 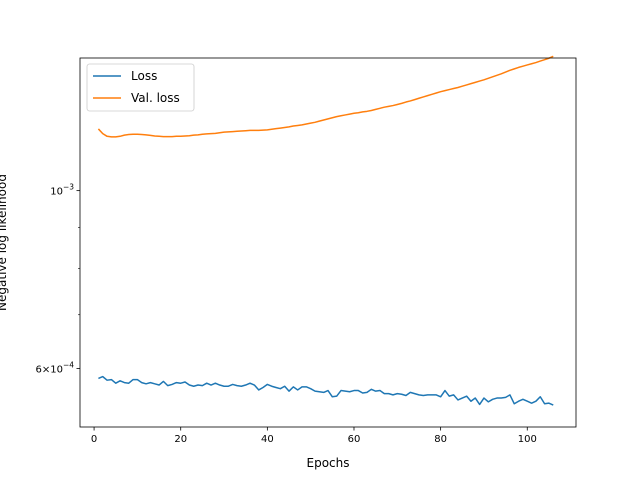 What do you see at coordinates (328, 463) in the screenshot?
I see `x-axis-label: Epochs` at bounding box center [328, 463].